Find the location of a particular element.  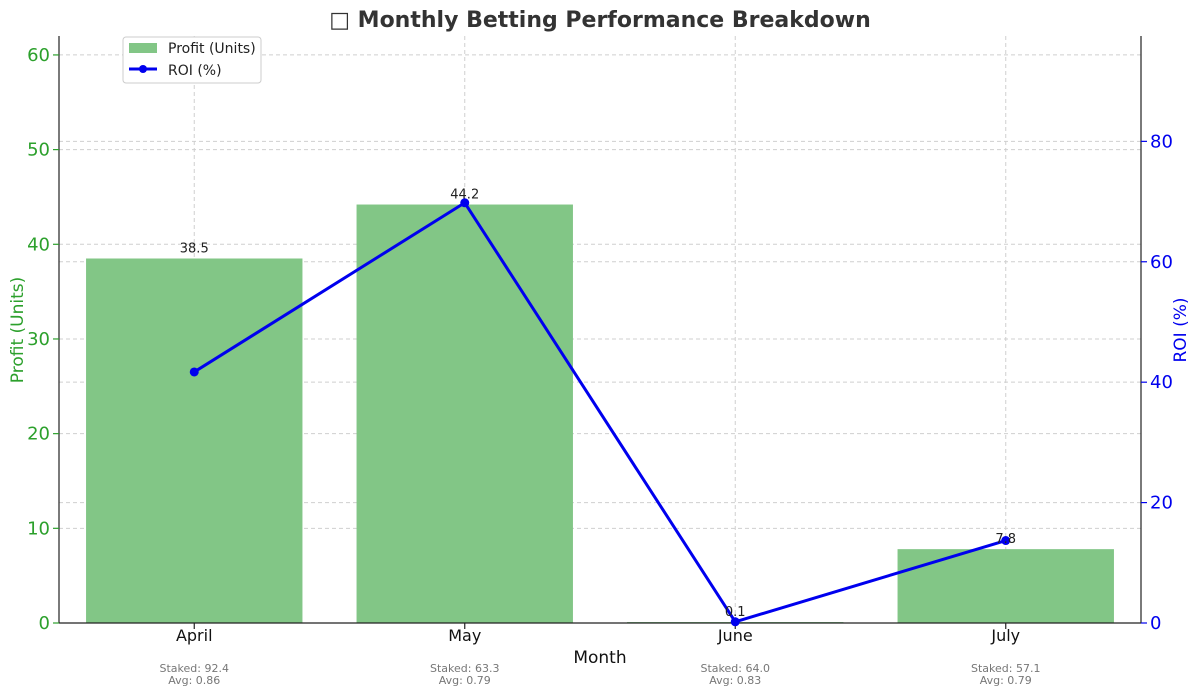

y-axis-right-label: ROI (%) is located at coordinates (1181, 329).